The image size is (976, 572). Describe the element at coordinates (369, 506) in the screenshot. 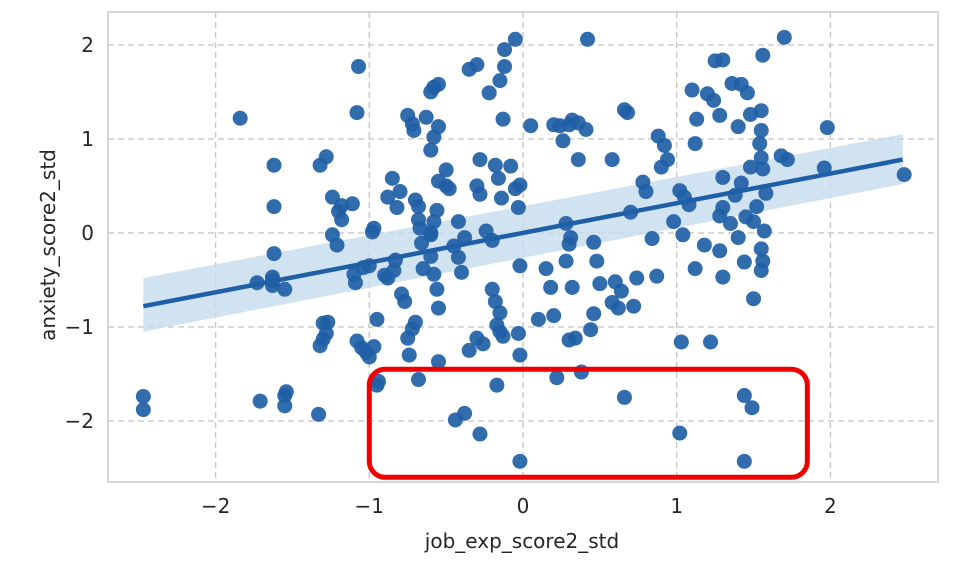

I see `x-tick-label: −1` at that location.